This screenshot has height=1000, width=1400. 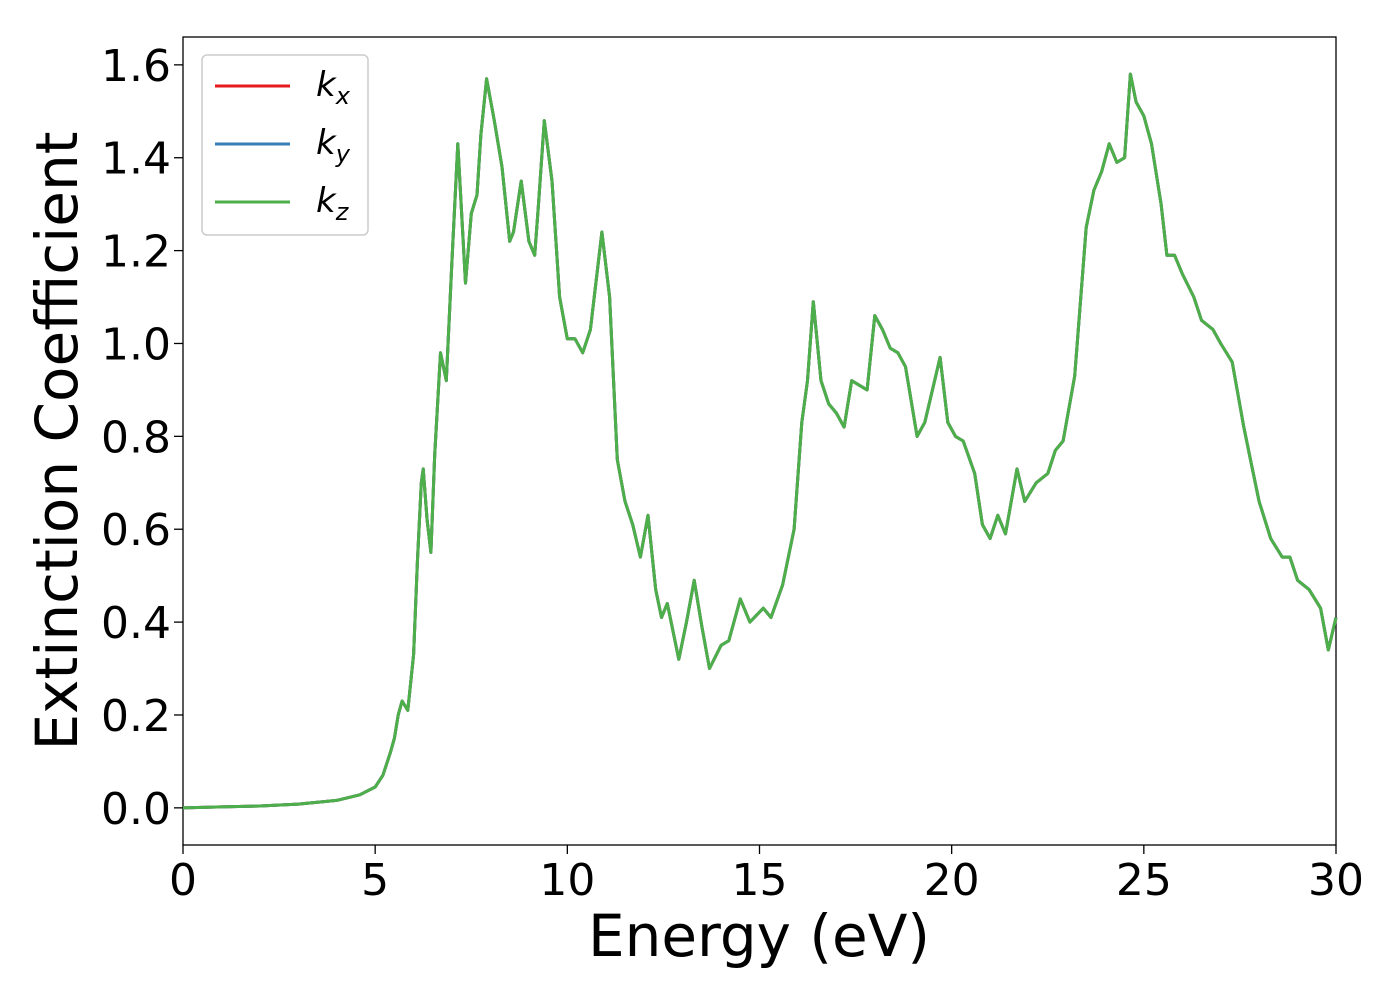 I want to click on y-tick-label: 1.6, so click(x=136, y=66).